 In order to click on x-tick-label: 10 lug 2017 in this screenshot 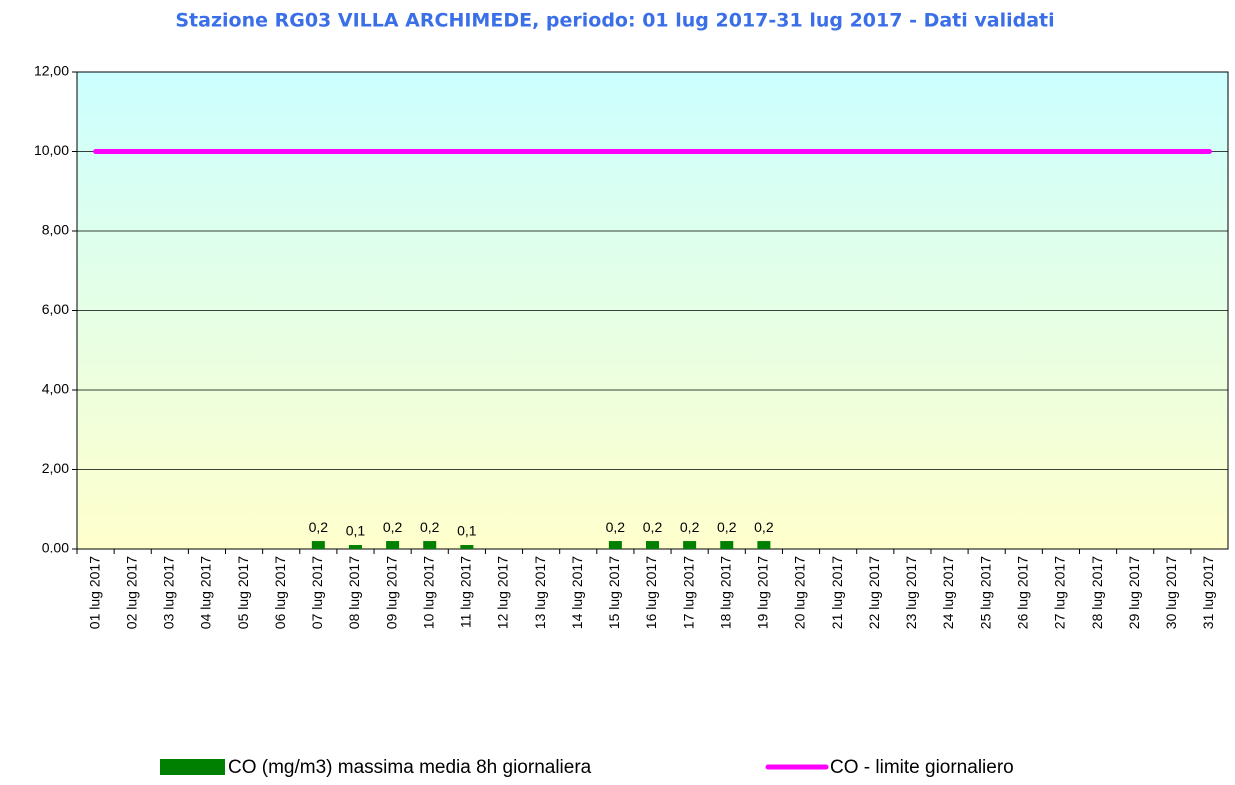, I will do `click(428, 592)`.